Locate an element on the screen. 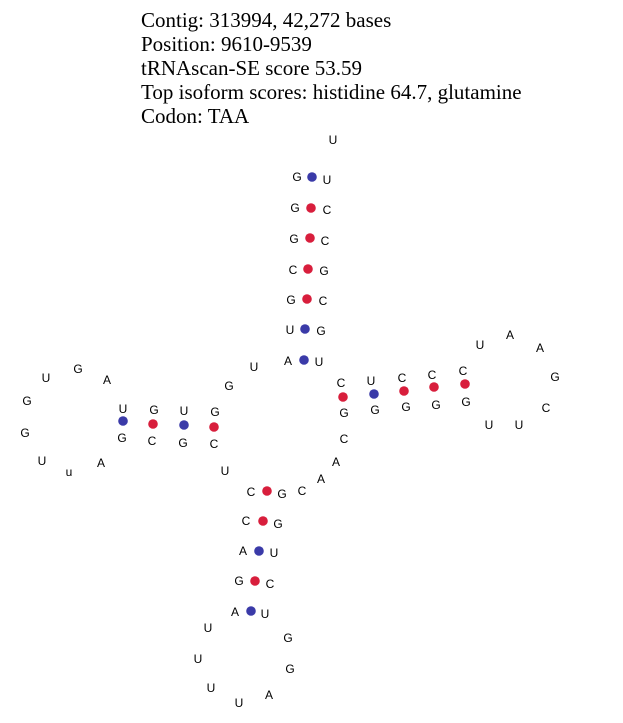 The image size is (623, 723). contig-label: Contig: 313994, 42,272 bases is located at coordinates (266, 20).